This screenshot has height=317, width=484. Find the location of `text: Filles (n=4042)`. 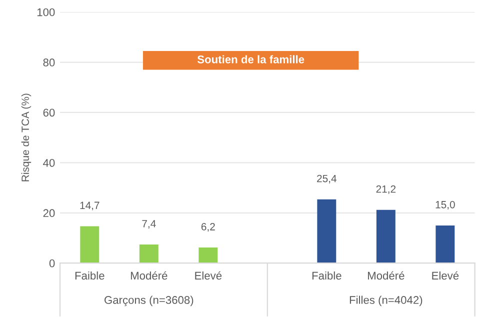

text: Filles (n=4042) is located at coordinates (386, 301).